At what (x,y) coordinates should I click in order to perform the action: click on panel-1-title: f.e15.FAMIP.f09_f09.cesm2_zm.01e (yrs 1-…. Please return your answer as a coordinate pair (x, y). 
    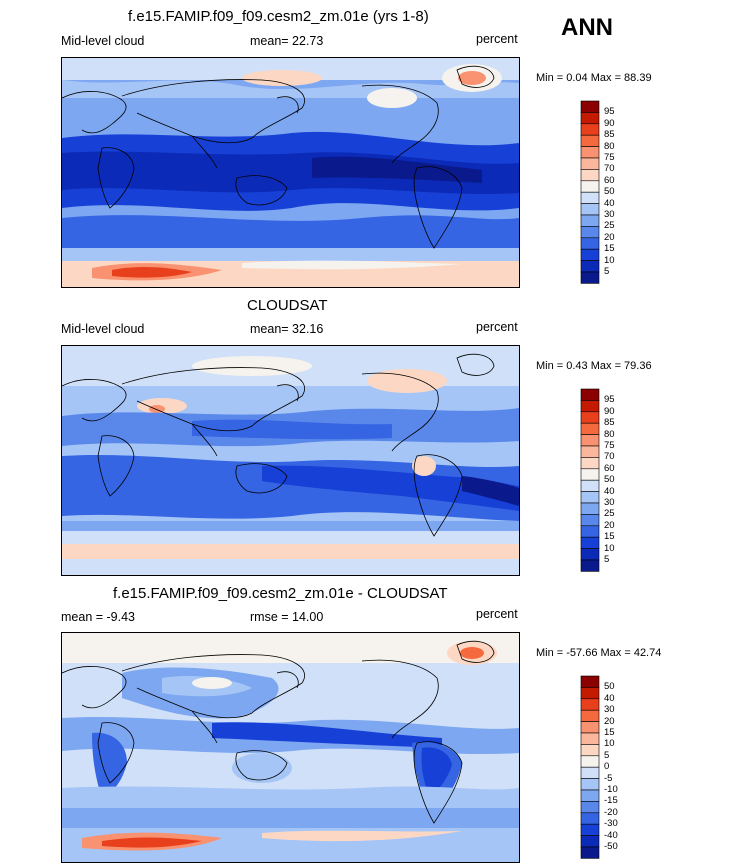
    Looking at the image, I should click on (278, 16).